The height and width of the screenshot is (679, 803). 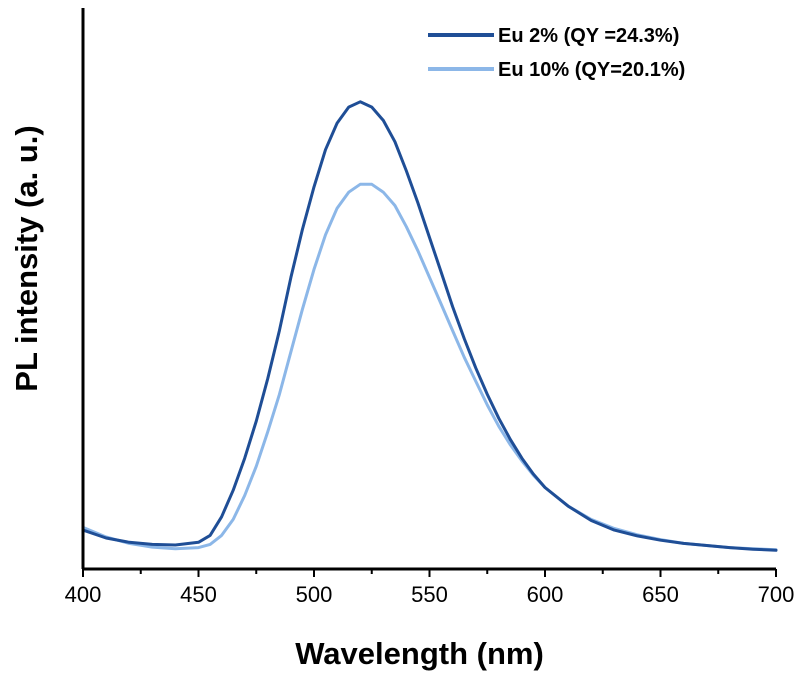 I want to click on x-tick-label: 500, so click(x=314, y=594).